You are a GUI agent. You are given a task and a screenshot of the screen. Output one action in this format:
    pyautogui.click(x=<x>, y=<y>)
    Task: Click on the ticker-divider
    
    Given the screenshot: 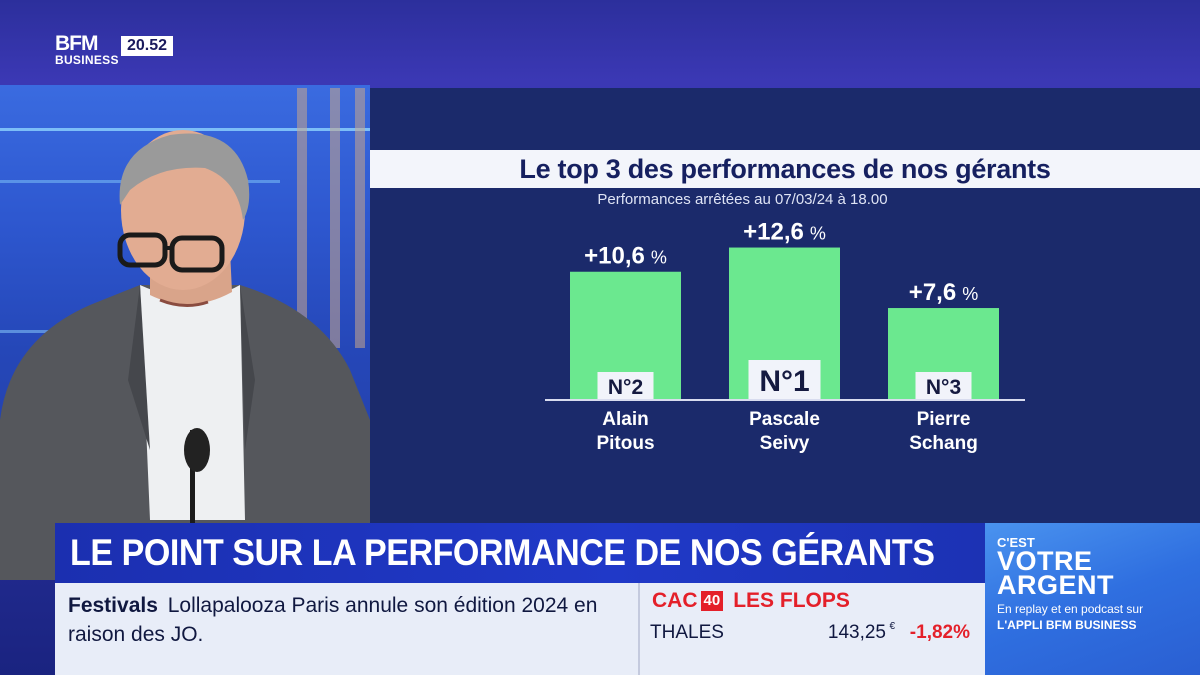 What is the action you would take?
    pyautogui.click(x=639, y=629)
    